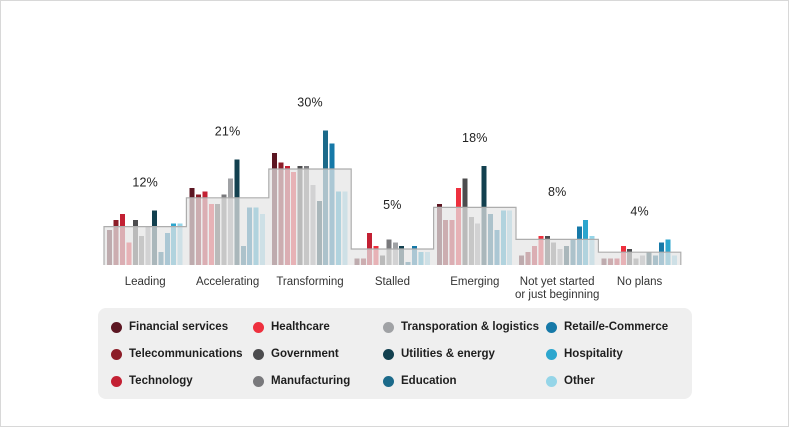 The image size is (789, 427). Describe the element at coordinates (593, 354) in the screenshot. I see `legend-label: Hospitality` at that location.